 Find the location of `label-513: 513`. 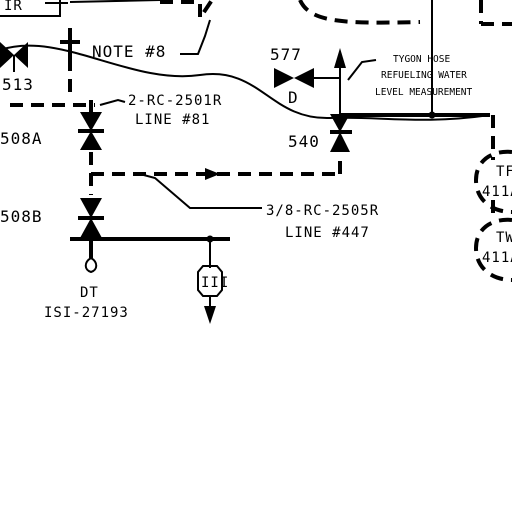

label-513: 513 is located at coordinates (18, 84).